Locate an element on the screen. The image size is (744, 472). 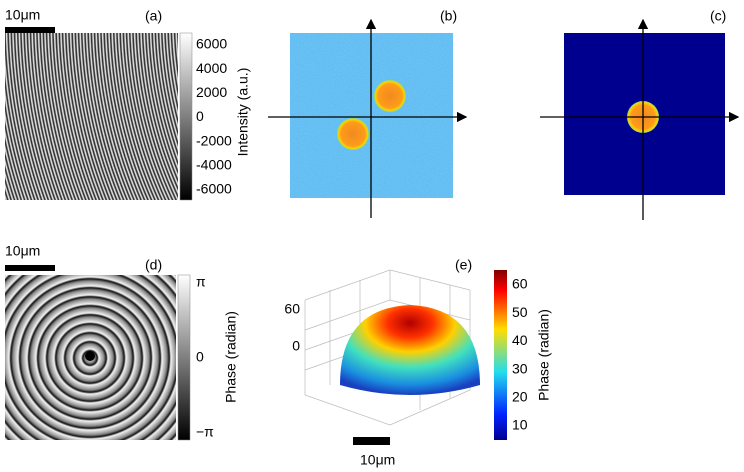
surface-ticks: 60 0 is located at coordinates (292, 327).